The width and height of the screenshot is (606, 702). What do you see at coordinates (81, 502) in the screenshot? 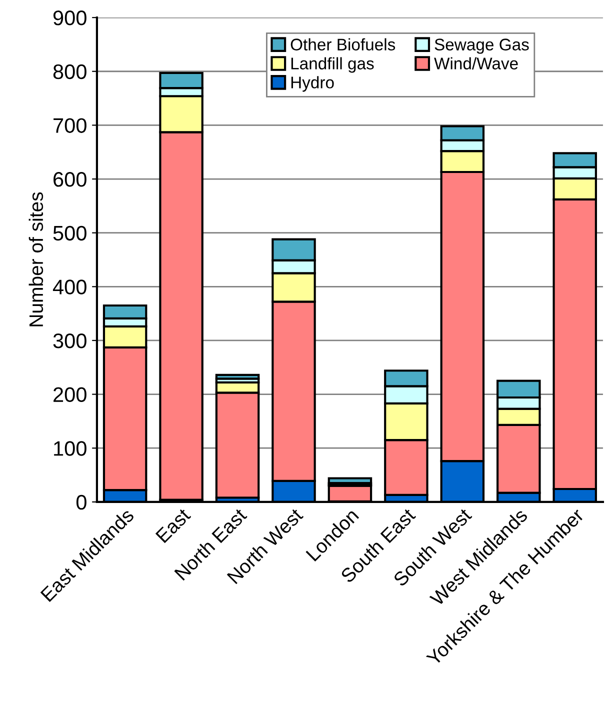
I see `y-tick-label: 0` at bounding box center [81, 502].